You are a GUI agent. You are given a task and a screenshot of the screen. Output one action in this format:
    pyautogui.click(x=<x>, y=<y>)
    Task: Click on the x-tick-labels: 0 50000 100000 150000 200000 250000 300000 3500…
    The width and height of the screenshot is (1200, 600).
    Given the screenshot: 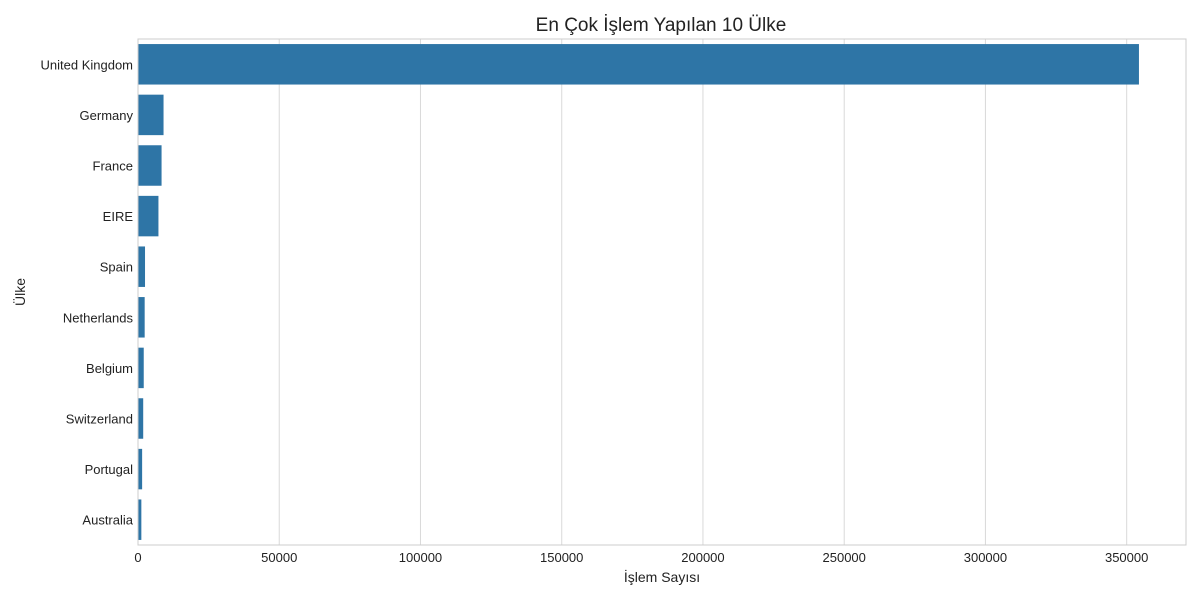 What is the action you would take?
    pyautogui.click(x=641, y=557)
    